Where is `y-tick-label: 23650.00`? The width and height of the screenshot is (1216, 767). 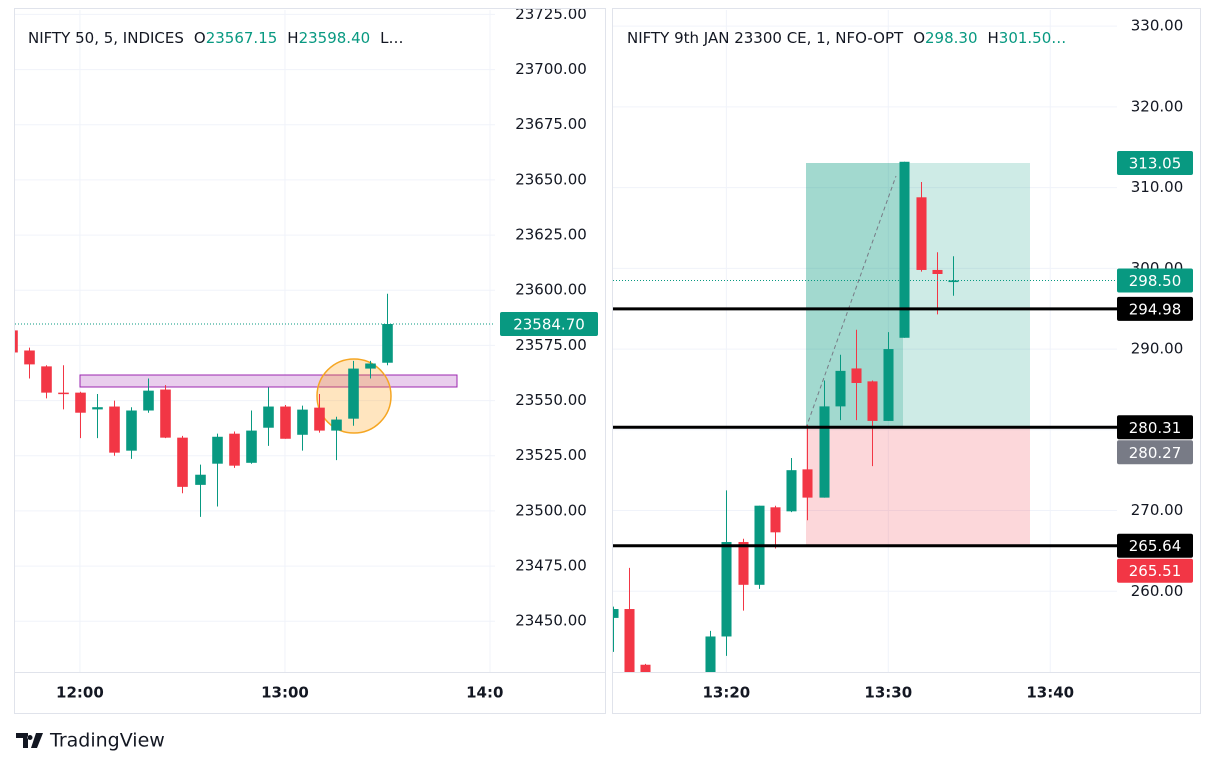
y-tick-label: 23650.00 is located at coordinates (551, 179).